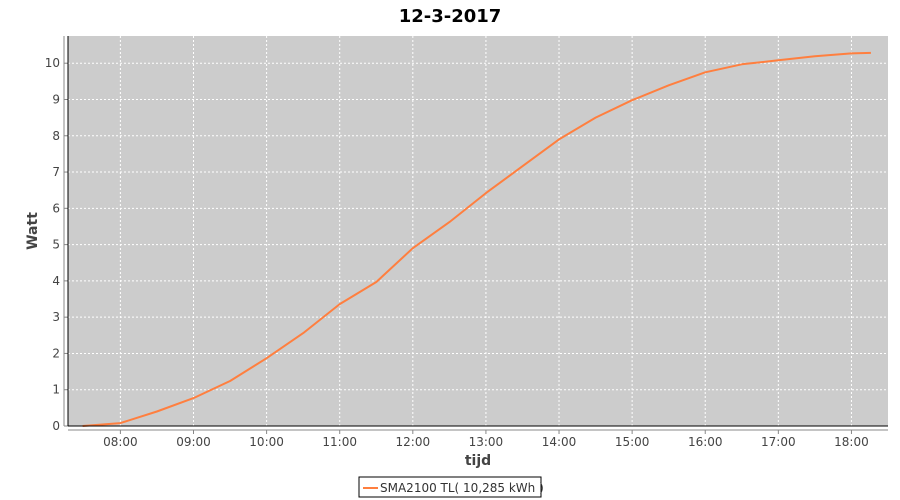 The width and height of the screenshot is (900, 500). Describe the element at coordinates (478, 461) in the screenshot. I see `x-axis-label: tijd` at that location.